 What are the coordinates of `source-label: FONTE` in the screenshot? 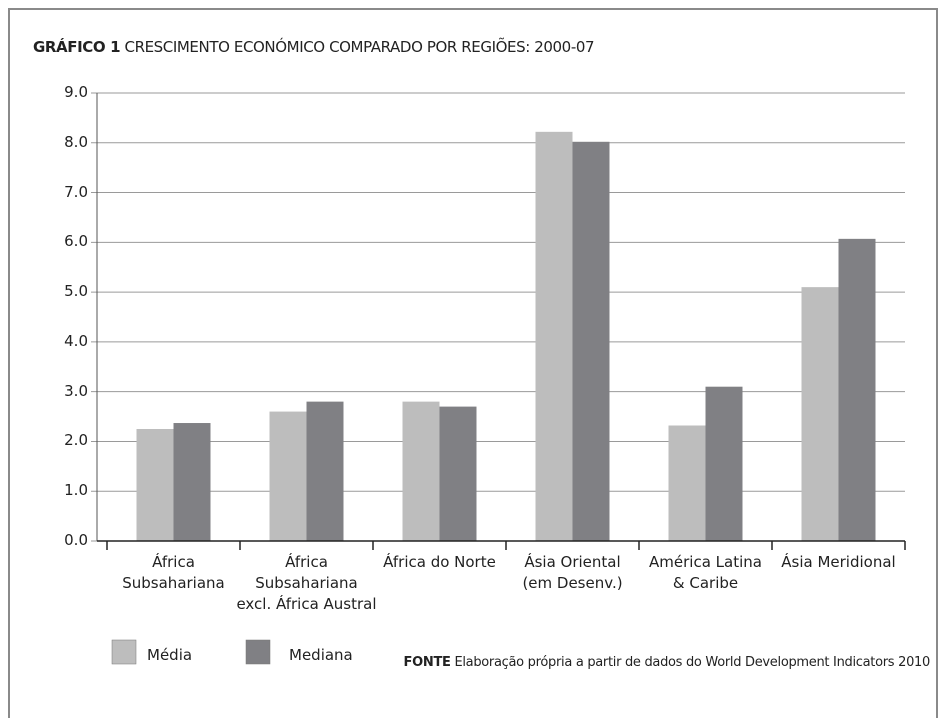 It's located at (427, 662).